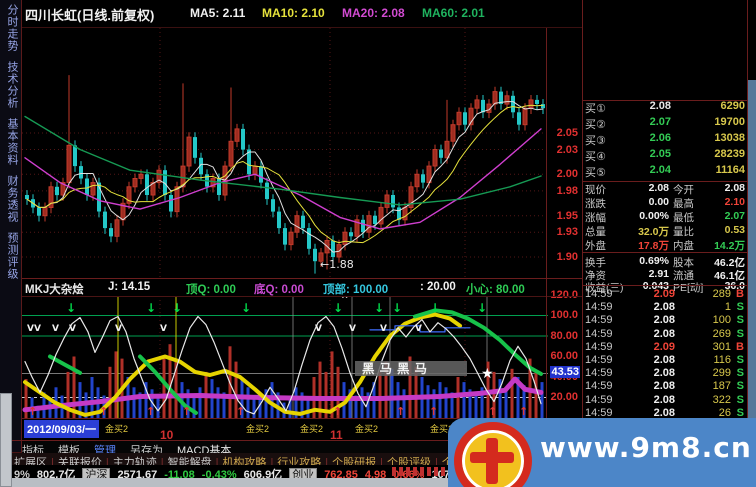 This screenshot has height=487, width=756. What do you see at coordinates (752, 250) in the screenshot?
I see `window-right-edge` at bounding box center [752, 250].